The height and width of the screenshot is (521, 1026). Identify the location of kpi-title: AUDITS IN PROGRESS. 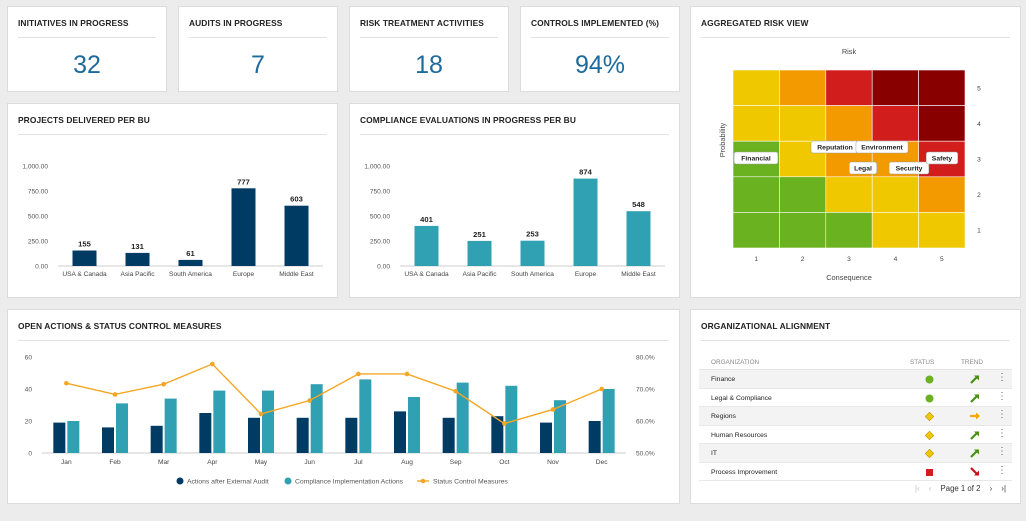
(236, 23).